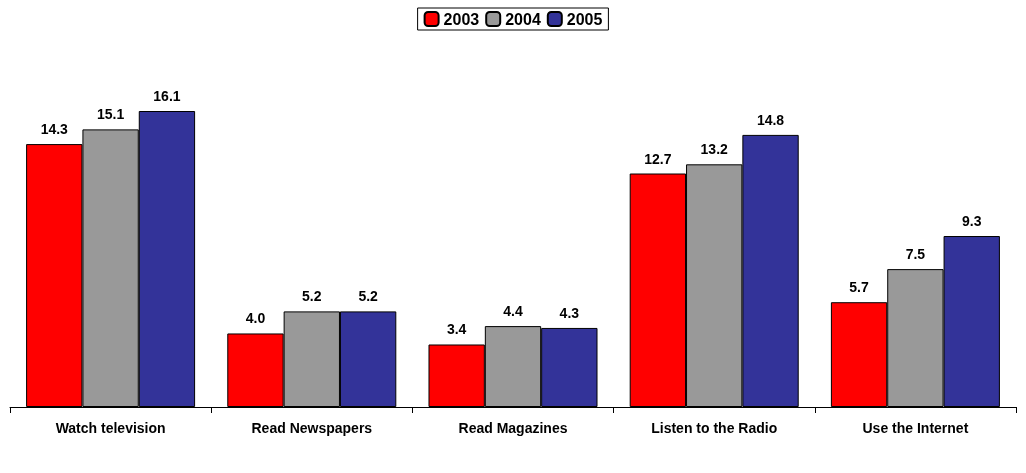 The image size is (1026, 473). Describe the element at coordinates (915, 254) in the screenshot. I see `data-label: 7.5` at that location.